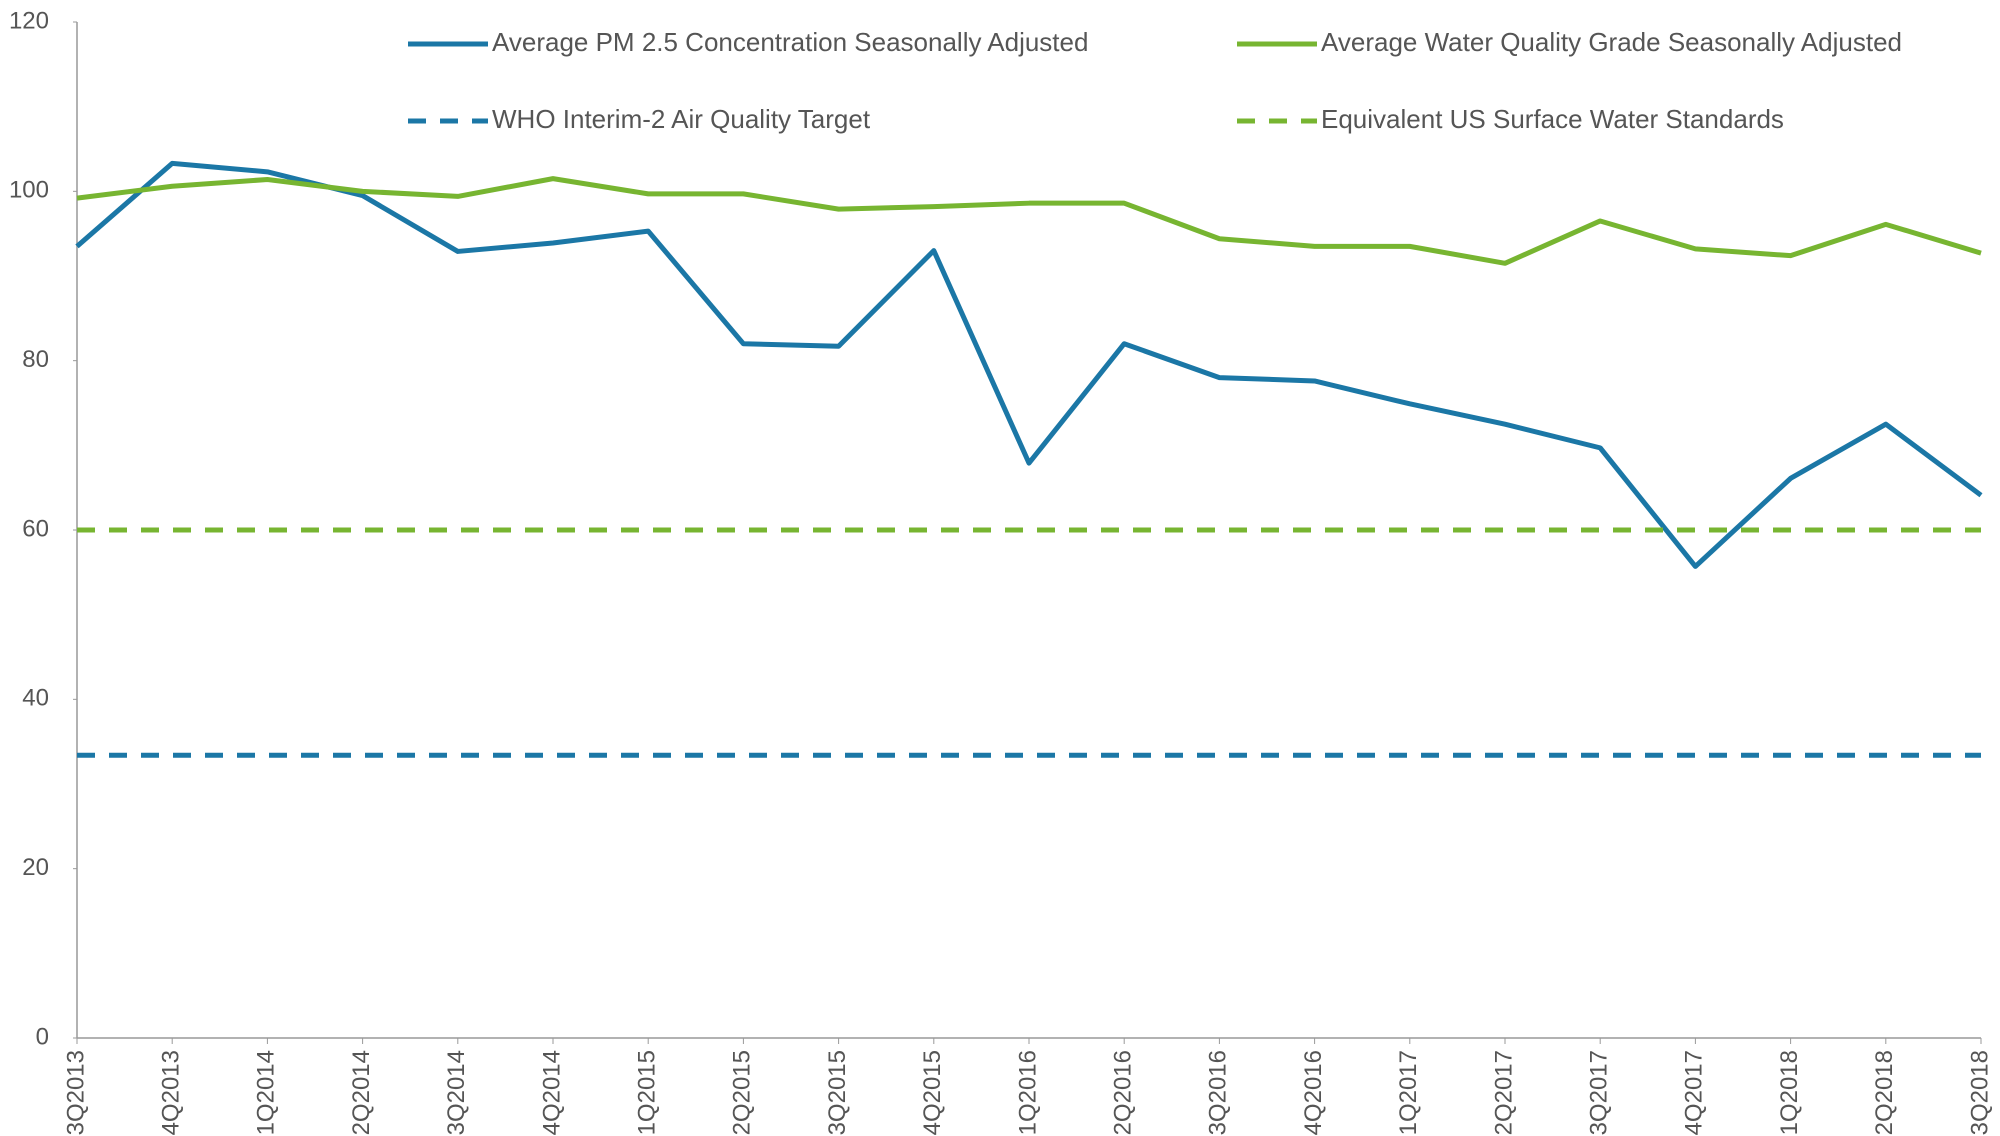 This screenshot has height=1136, width=2000. What do you see at coordinates (742, 1092) in the screenshot?
I see `x-tick-label: 2Q2015` at bounding box center [742, 1092].